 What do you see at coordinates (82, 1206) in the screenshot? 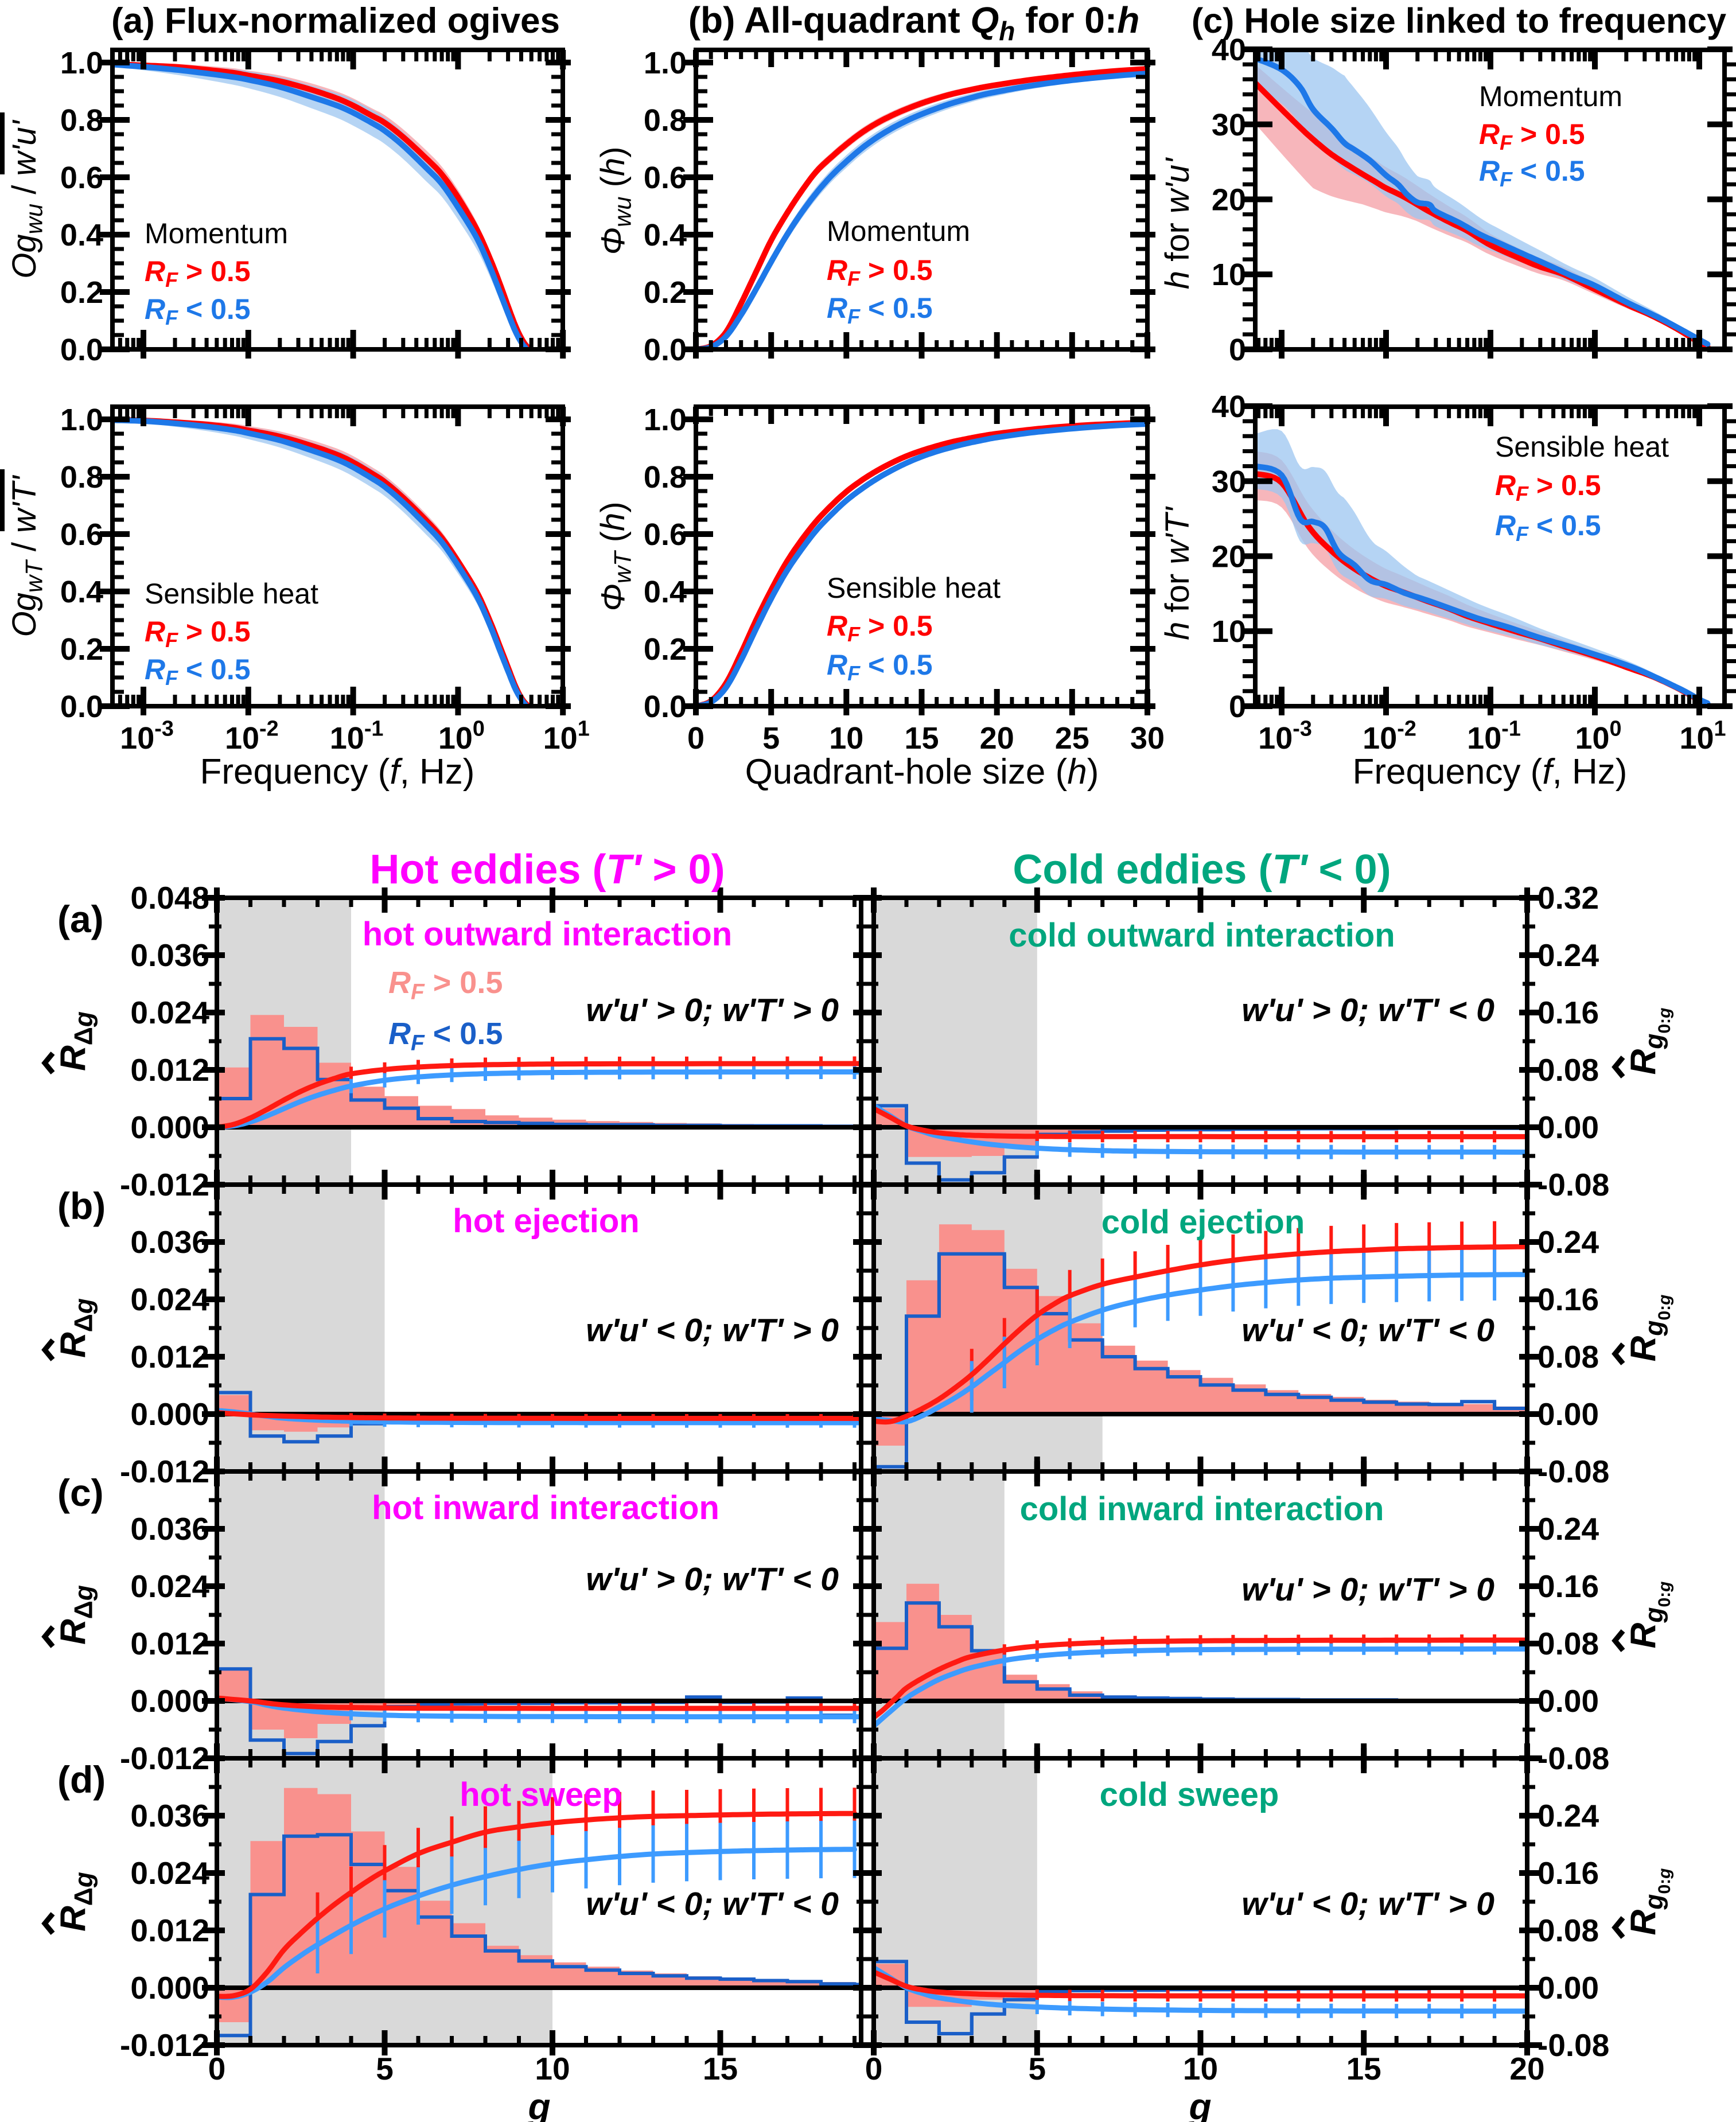
I see `svg-text: (b)` at bounding box center [82, 1206].